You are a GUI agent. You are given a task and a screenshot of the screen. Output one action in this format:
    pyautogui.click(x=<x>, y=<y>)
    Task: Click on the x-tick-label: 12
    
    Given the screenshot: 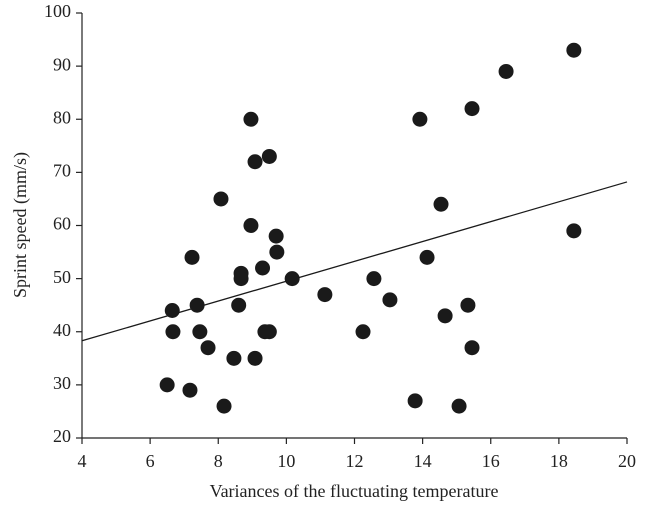 What is the action you would take?
    pyautogui.click(x=355, y=461)
    